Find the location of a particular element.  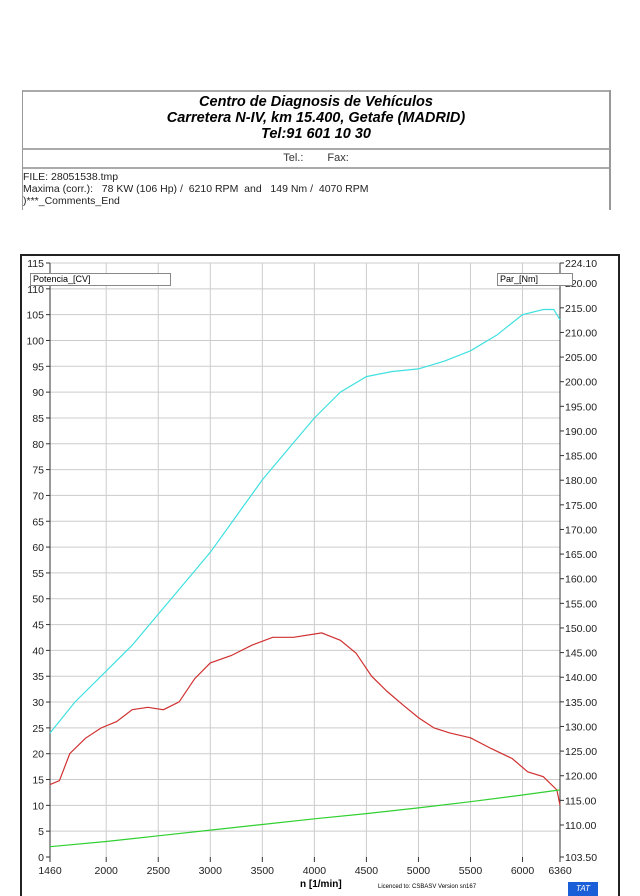

y-left-tick-label: 95 is located at coordinates (38, 367).